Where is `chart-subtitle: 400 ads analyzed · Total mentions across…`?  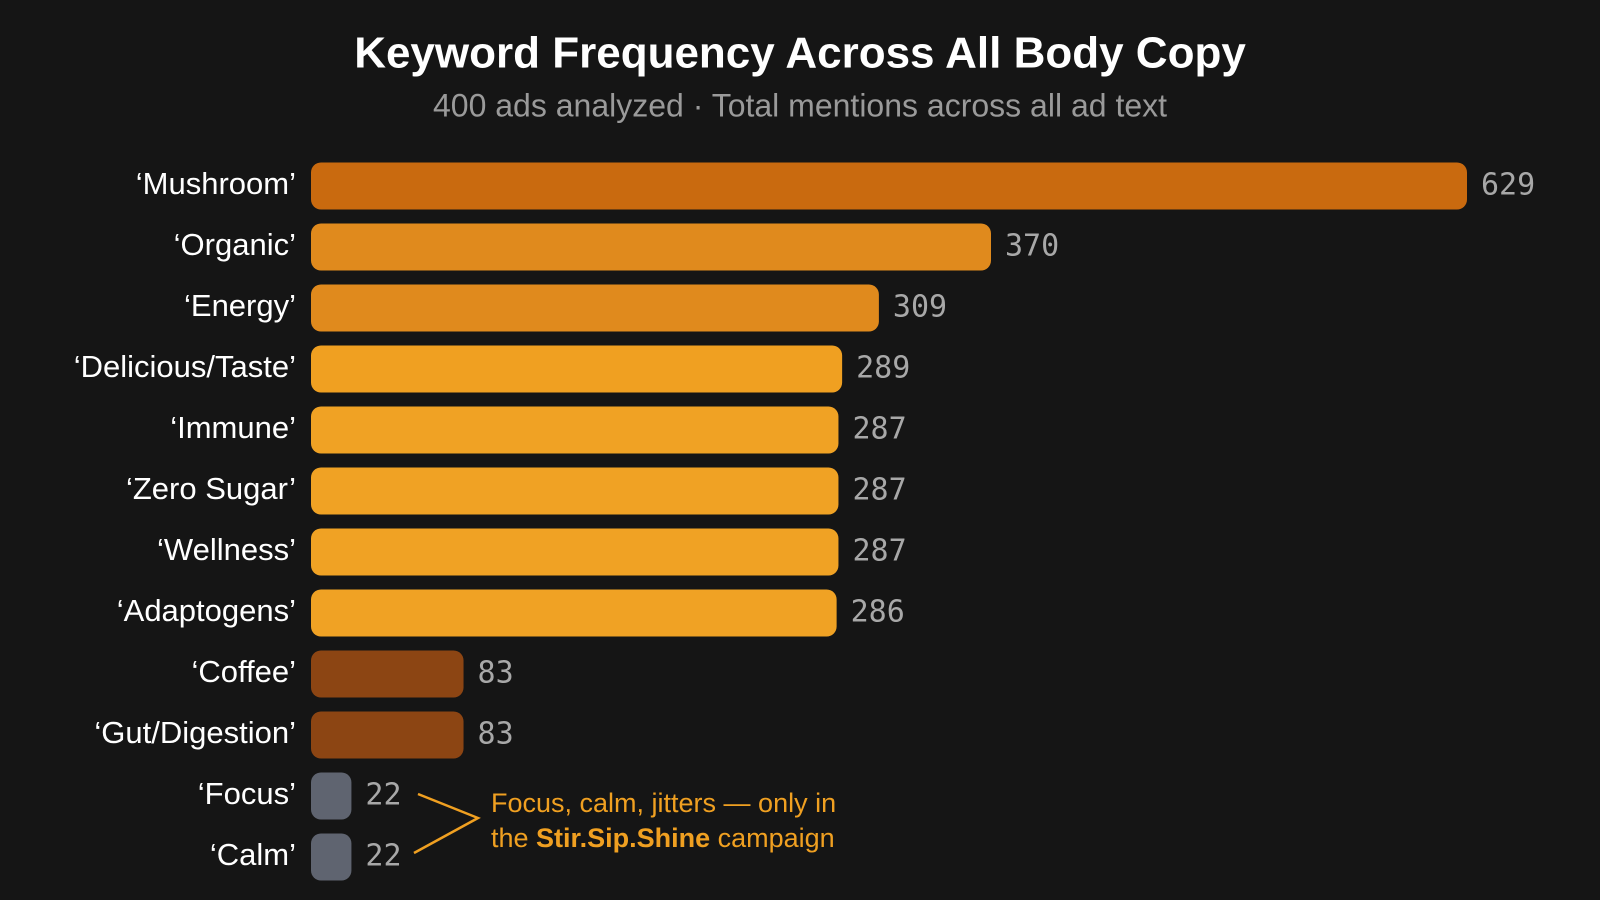
chart-subtitle: 400 ads analyzed · Total mentions across… is located at coordinates (800, 105).